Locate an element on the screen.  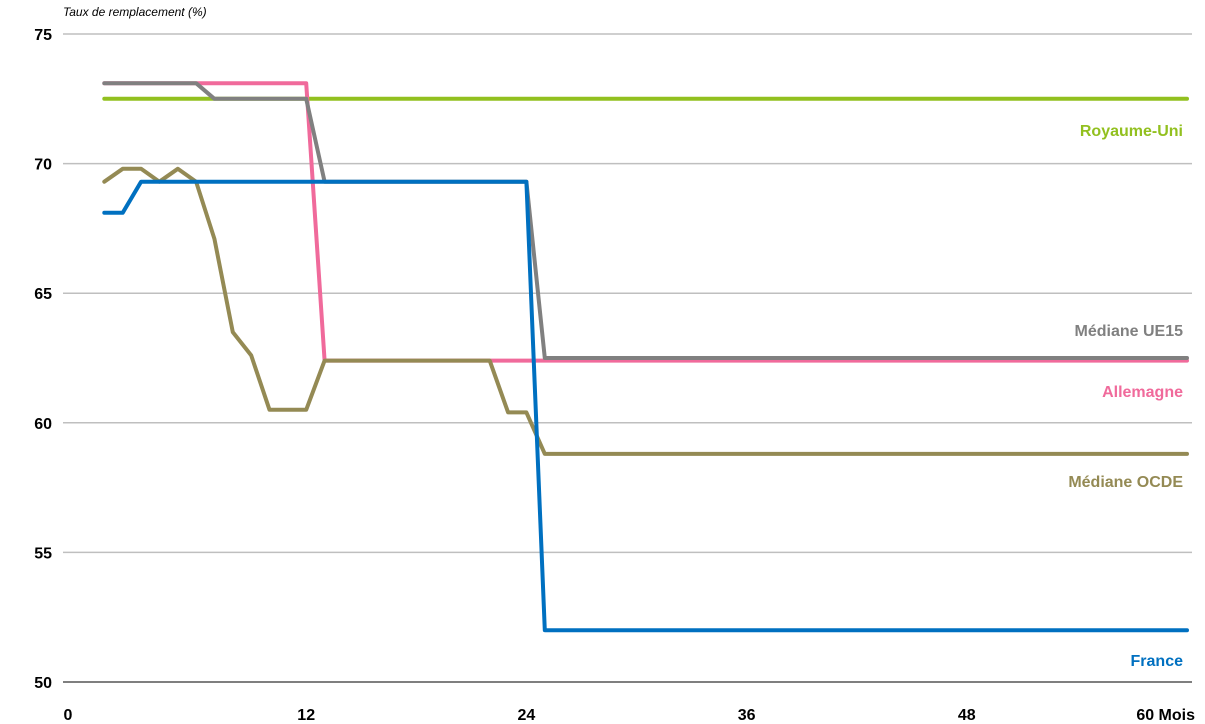
y-axis-title: Taux de remplacement (%) is located at coordinates (135, 12).